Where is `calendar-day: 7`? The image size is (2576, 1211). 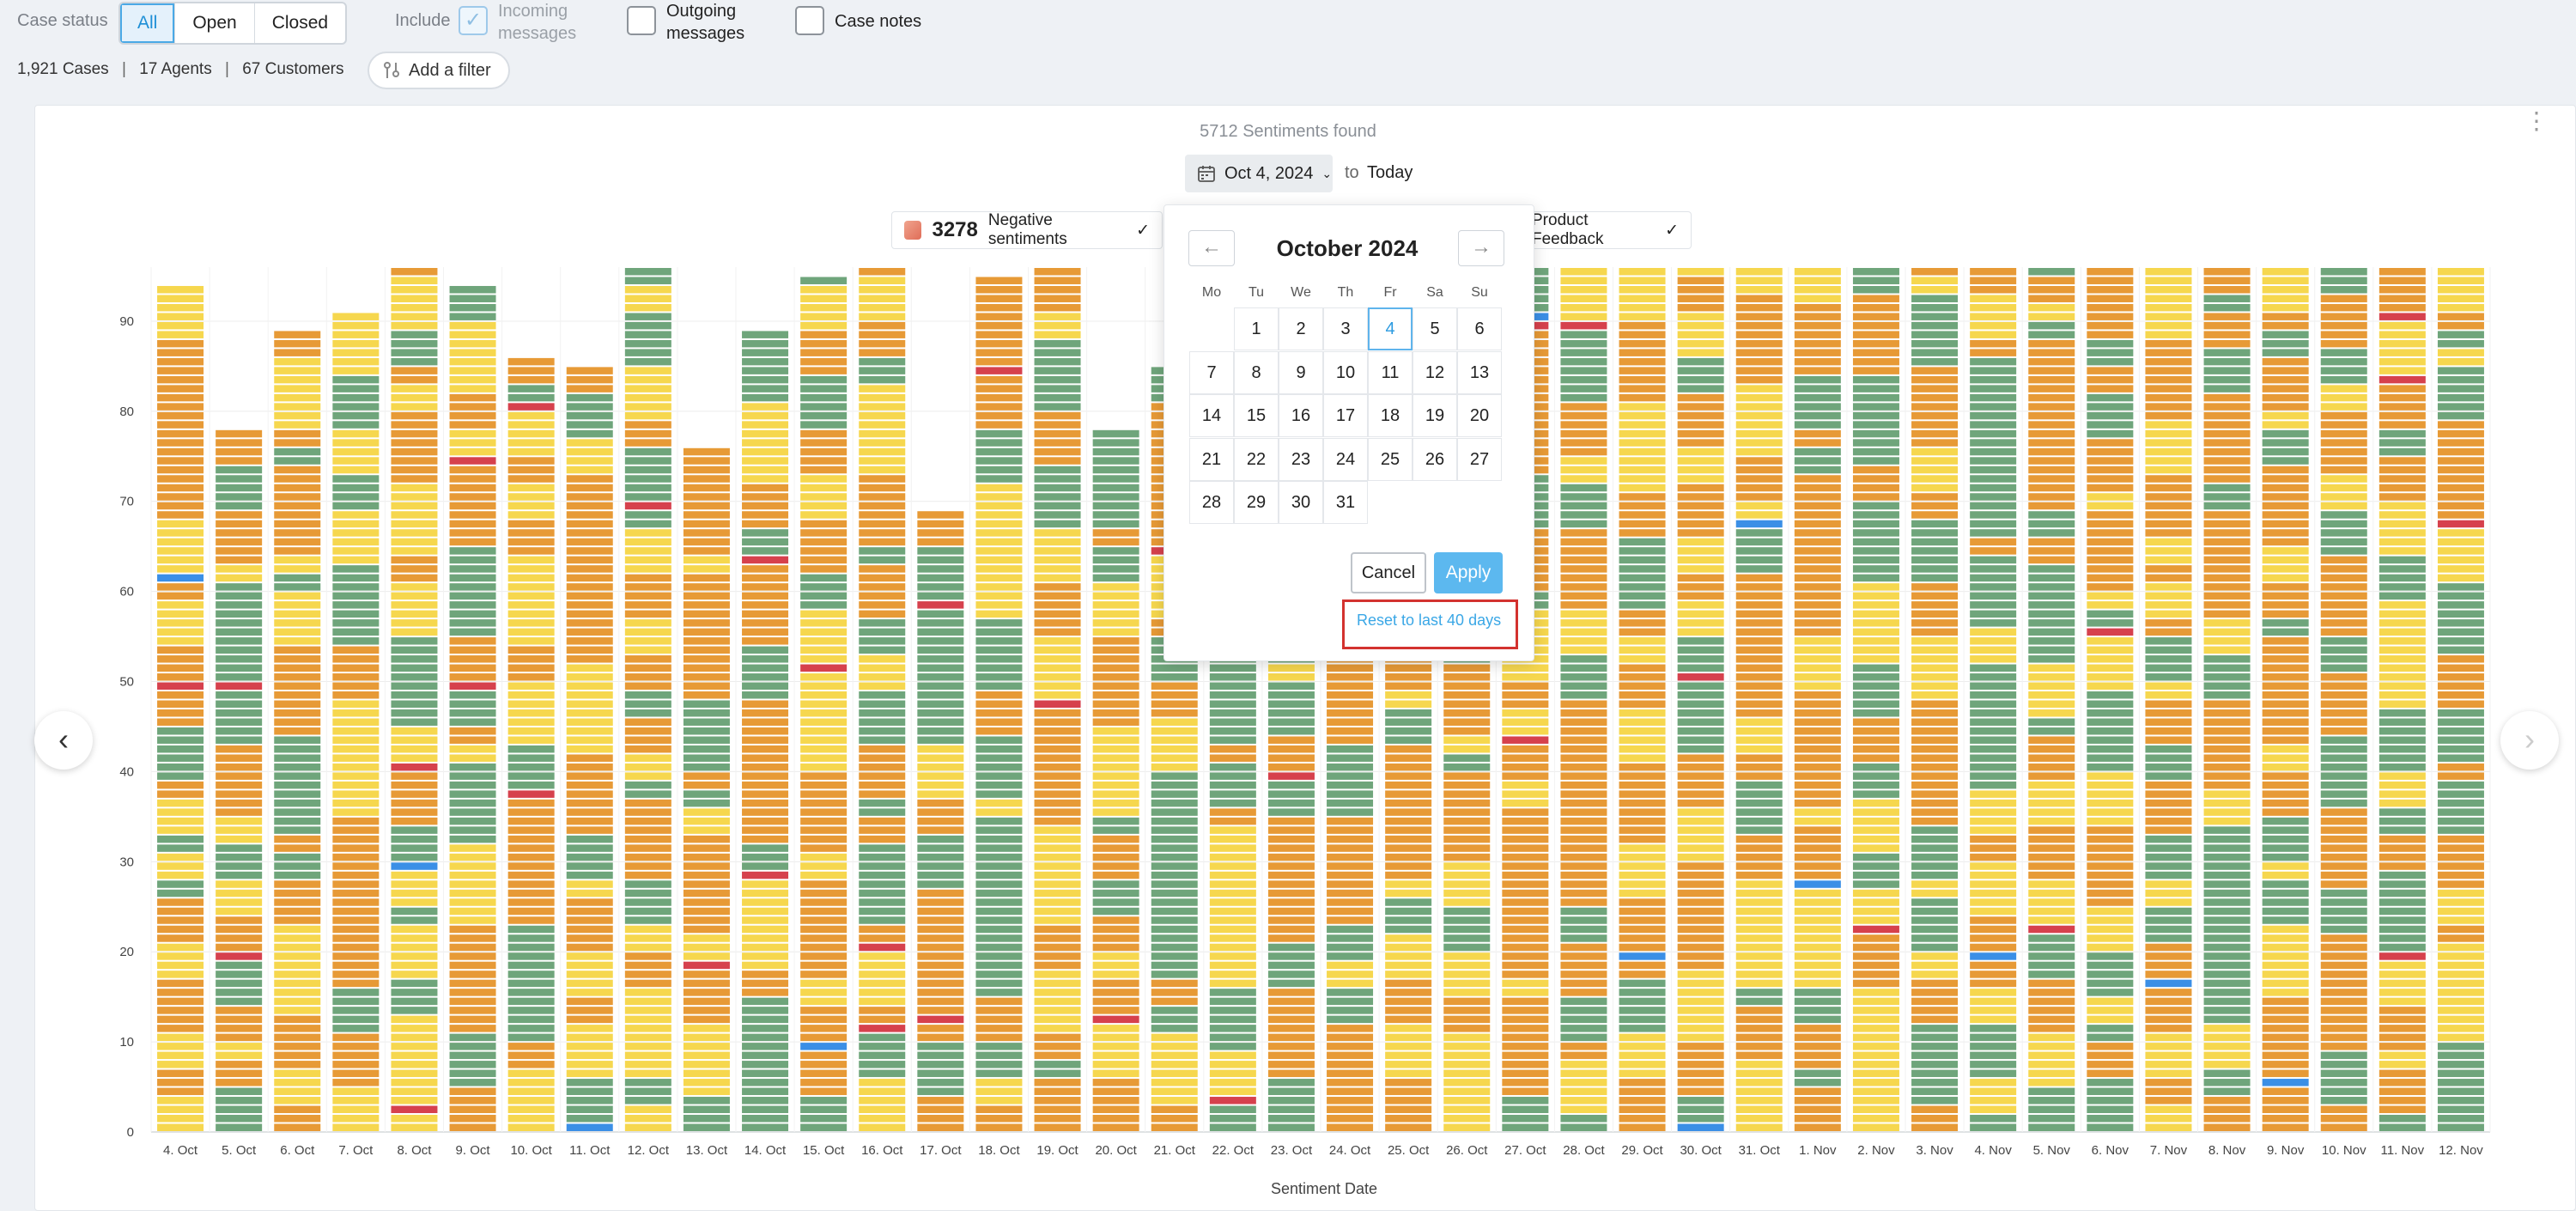
calendar-day: 7 is located at coordinates (1211, 372).